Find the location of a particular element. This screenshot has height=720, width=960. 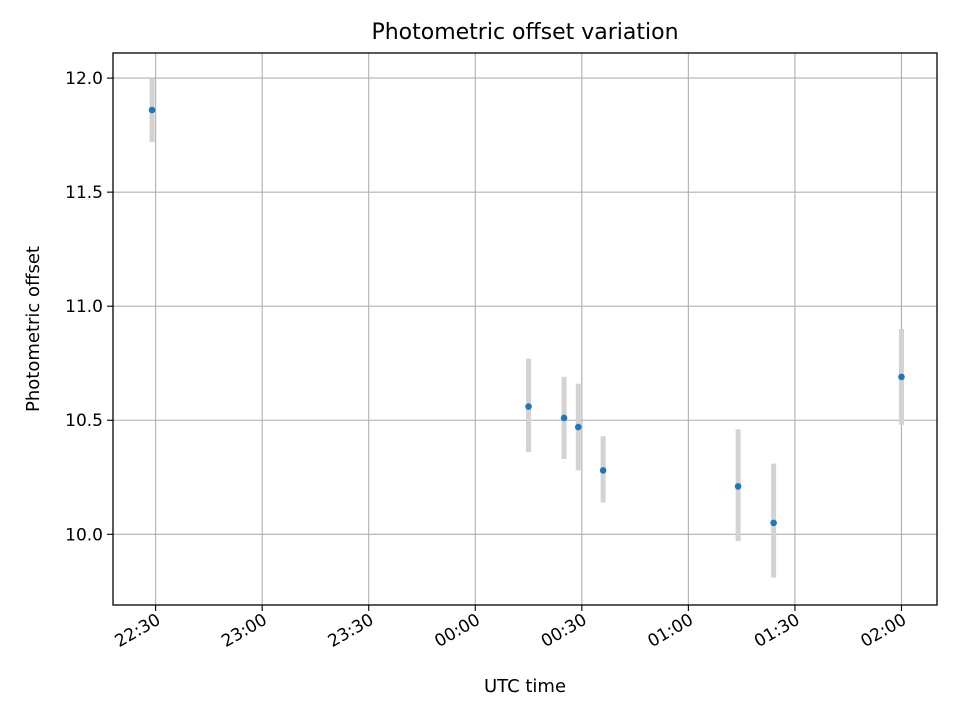

x-tick-label: 23:30 is located at coordinates (351, 631).